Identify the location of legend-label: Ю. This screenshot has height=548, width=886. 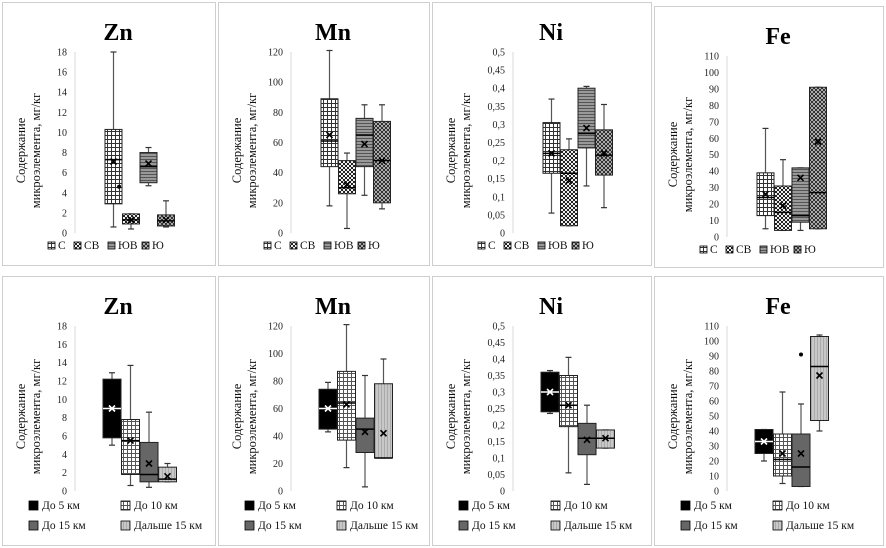
(374, 246).